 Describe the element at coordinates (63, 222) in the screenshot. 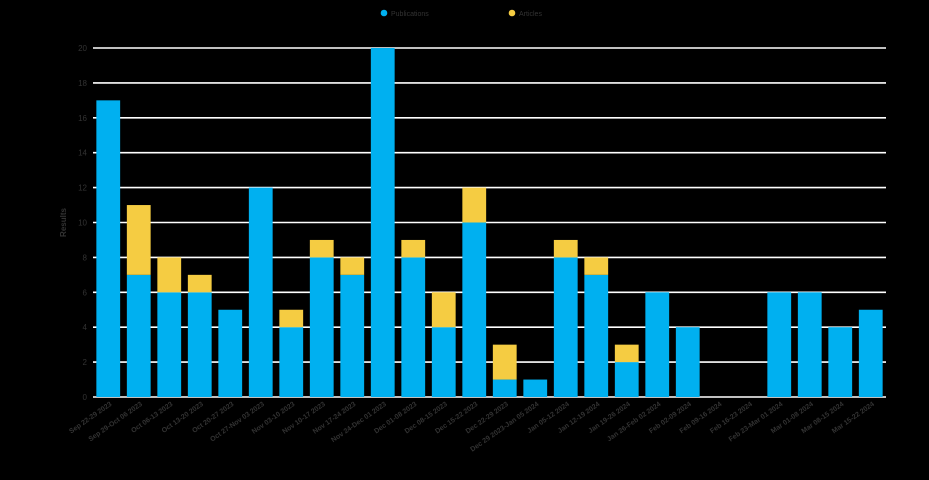

I see `y-axis-title: Results` at that location.